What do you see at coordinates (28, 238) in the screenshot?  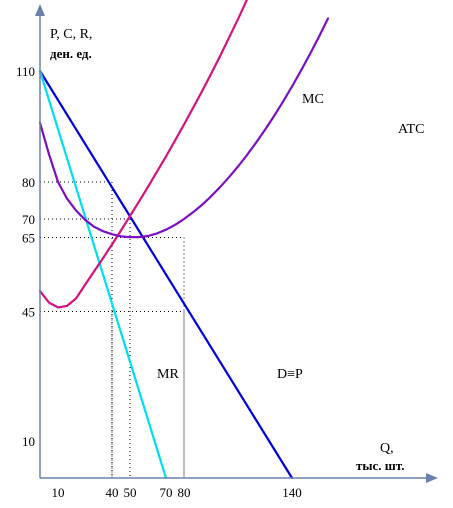 I see `y-tick-65: 65` at bounding box center [28, 238].